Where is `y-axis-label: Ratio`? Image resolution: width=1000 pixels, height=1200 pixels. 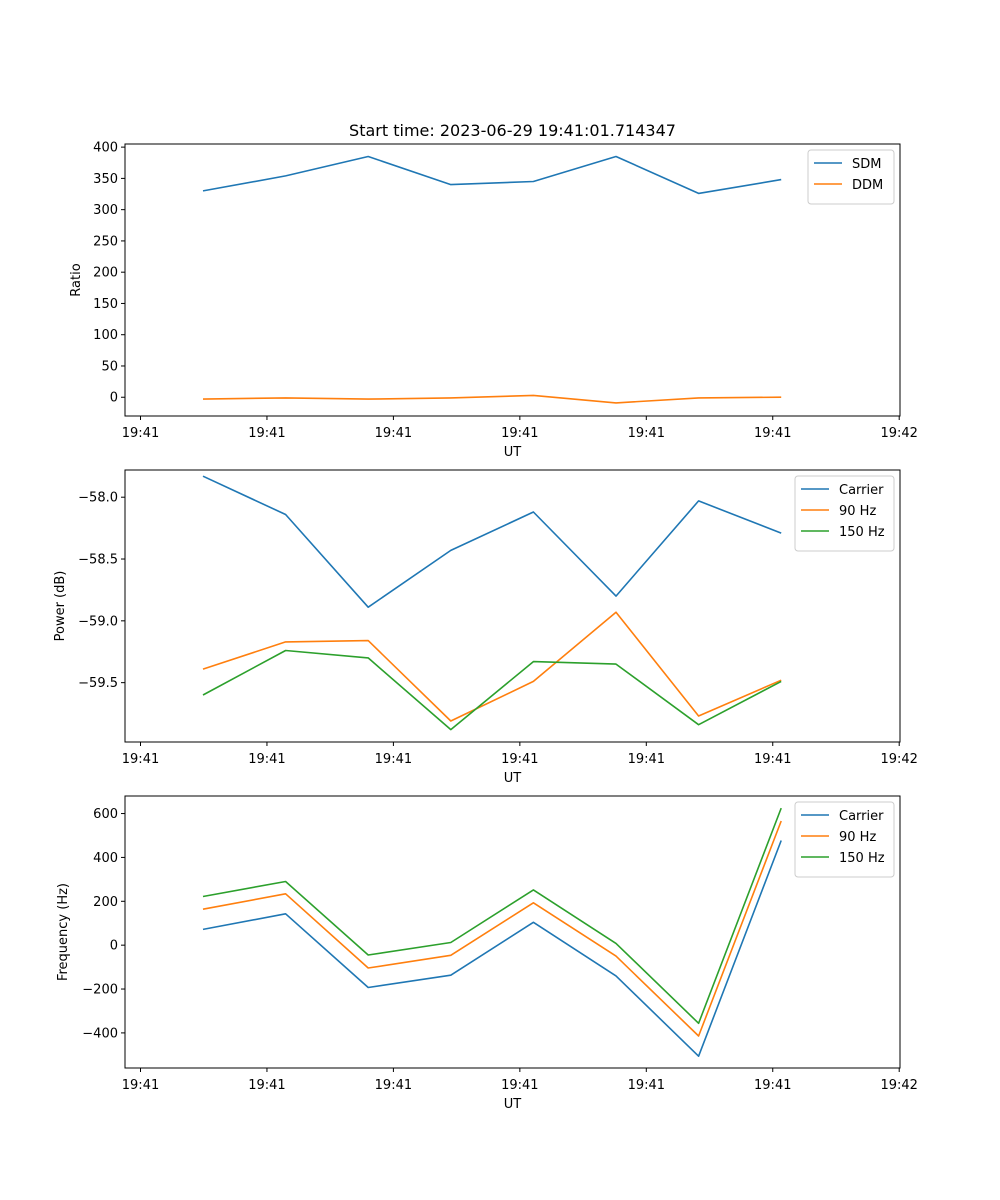
y-axis-label: Ratio is located at coordinates (76, 279).